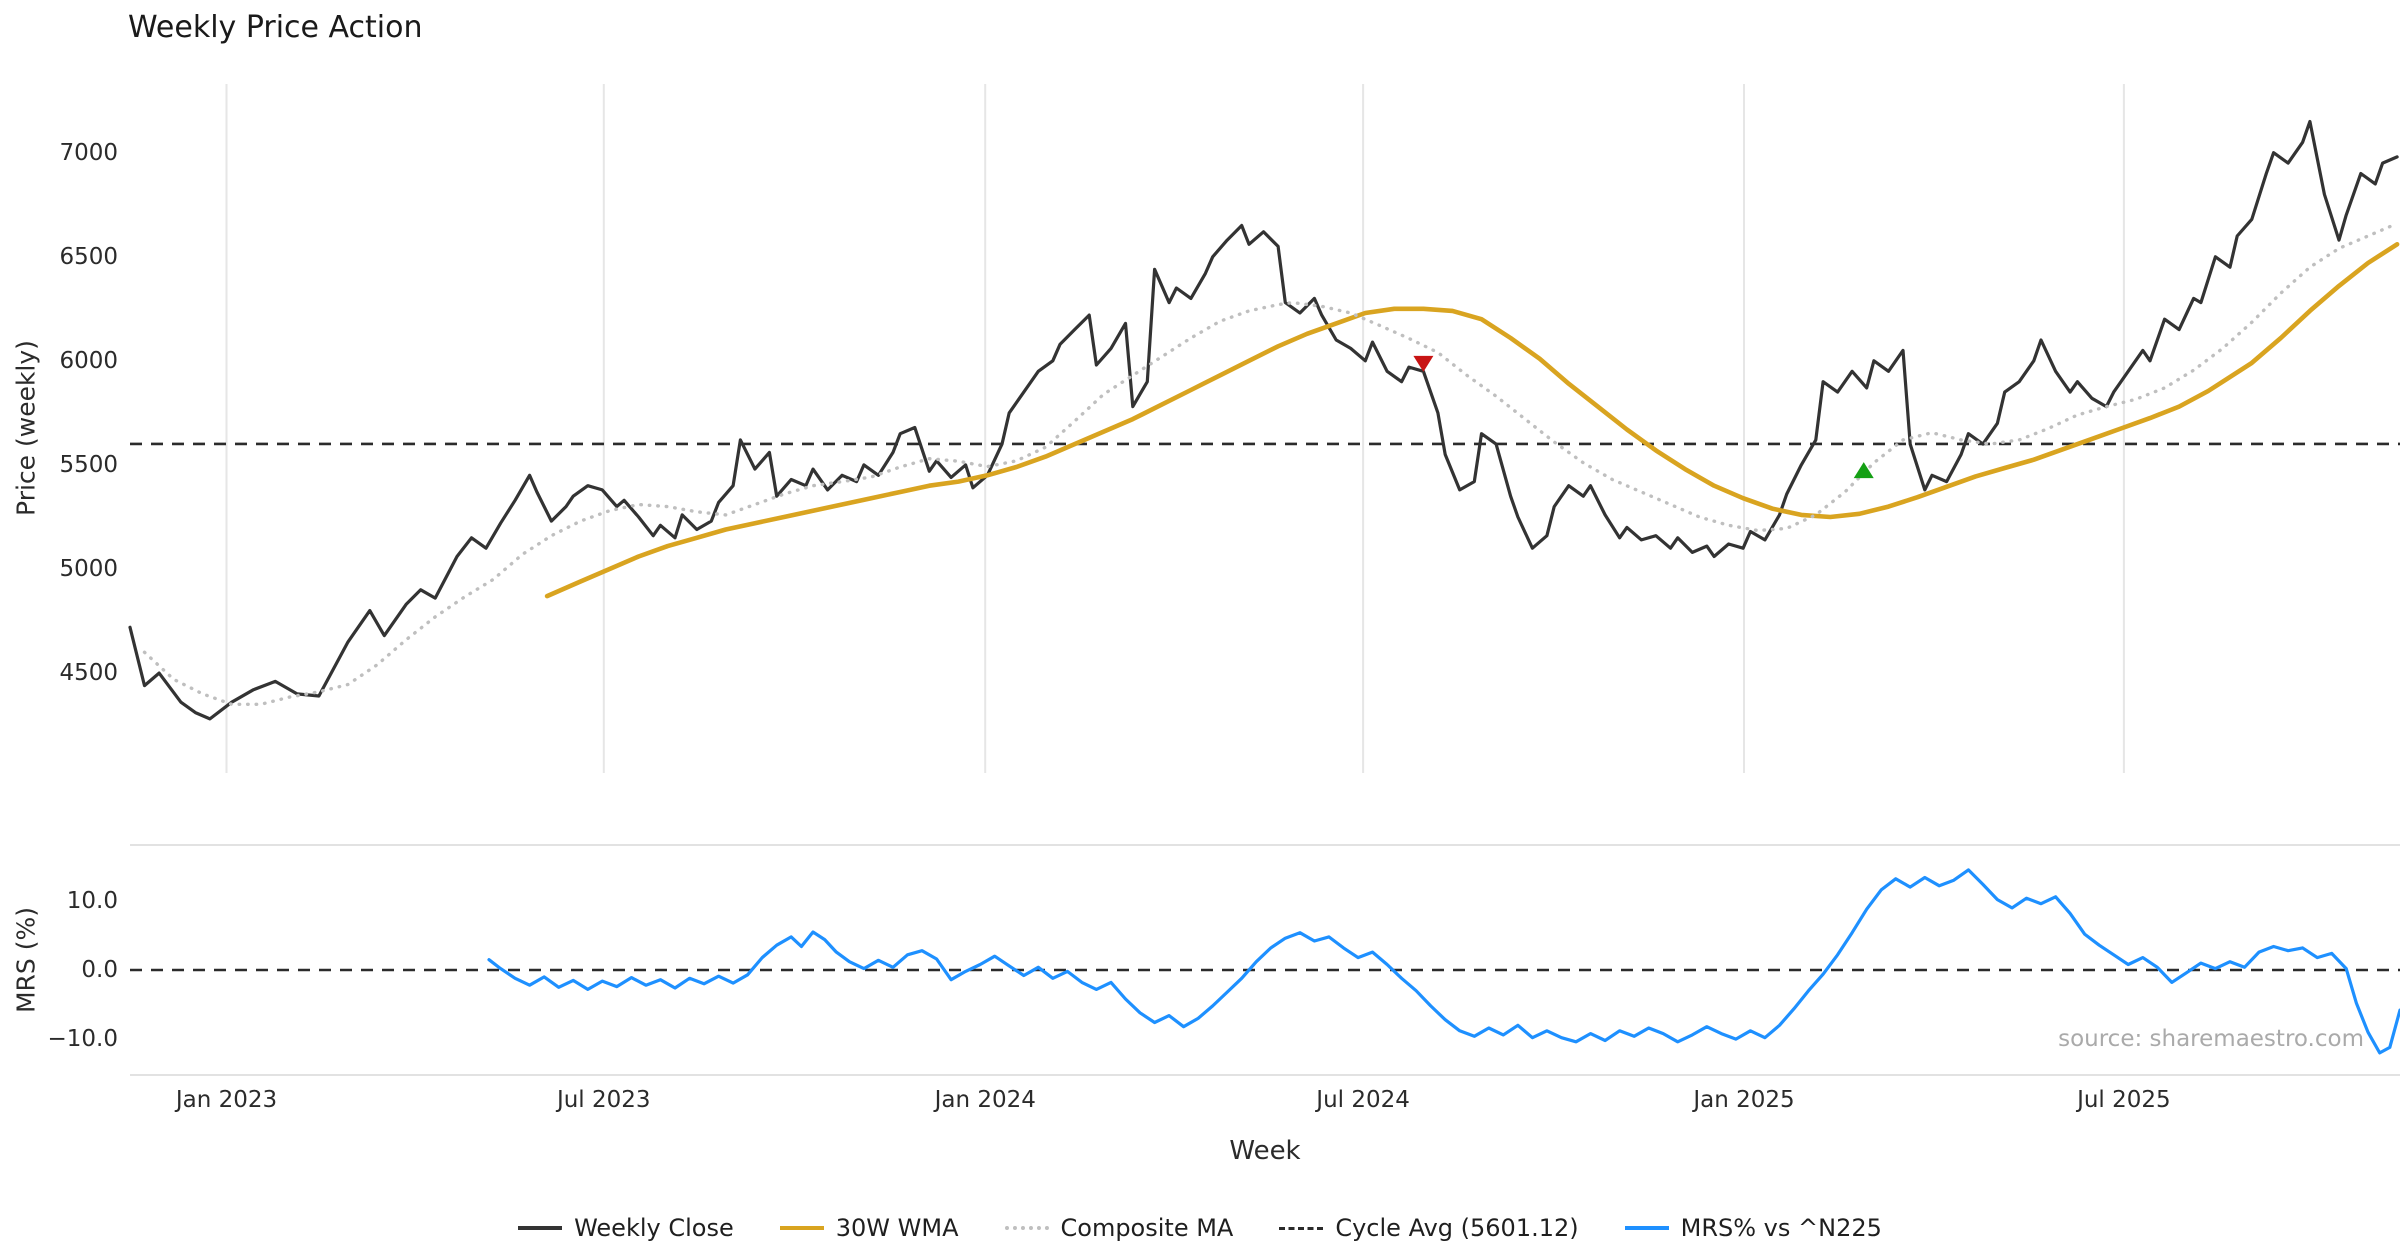 The width and height of the screenshot is (2400, 1260). I want to click on legend-label: MRS% vs ^N225, so click(1781, 1228).